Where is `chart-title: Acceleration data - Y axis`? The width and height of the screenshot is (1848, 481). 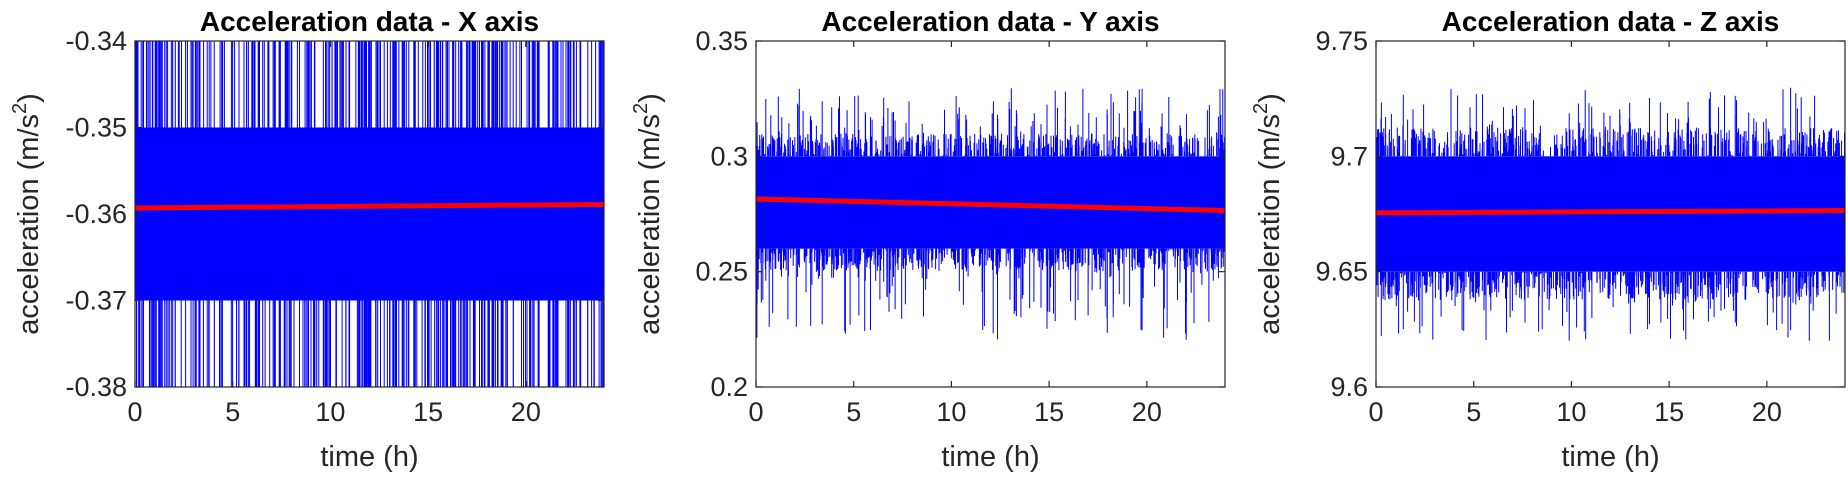 chart-title: Acceleration data - Y axis is located at coordinates (990, 21).